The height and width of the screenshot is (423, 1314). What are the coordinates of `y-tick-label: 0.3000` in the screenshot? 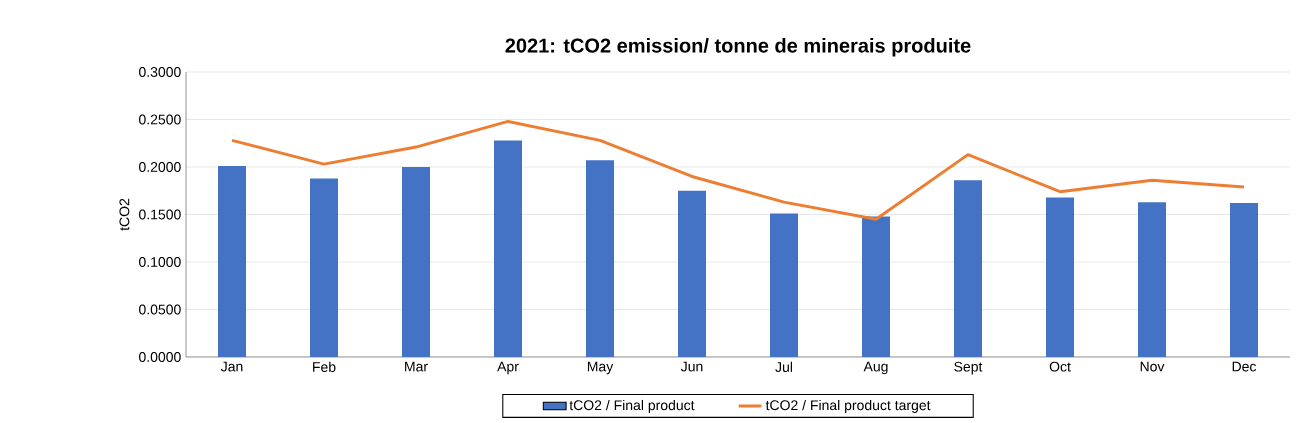 It's located at (160, 72).